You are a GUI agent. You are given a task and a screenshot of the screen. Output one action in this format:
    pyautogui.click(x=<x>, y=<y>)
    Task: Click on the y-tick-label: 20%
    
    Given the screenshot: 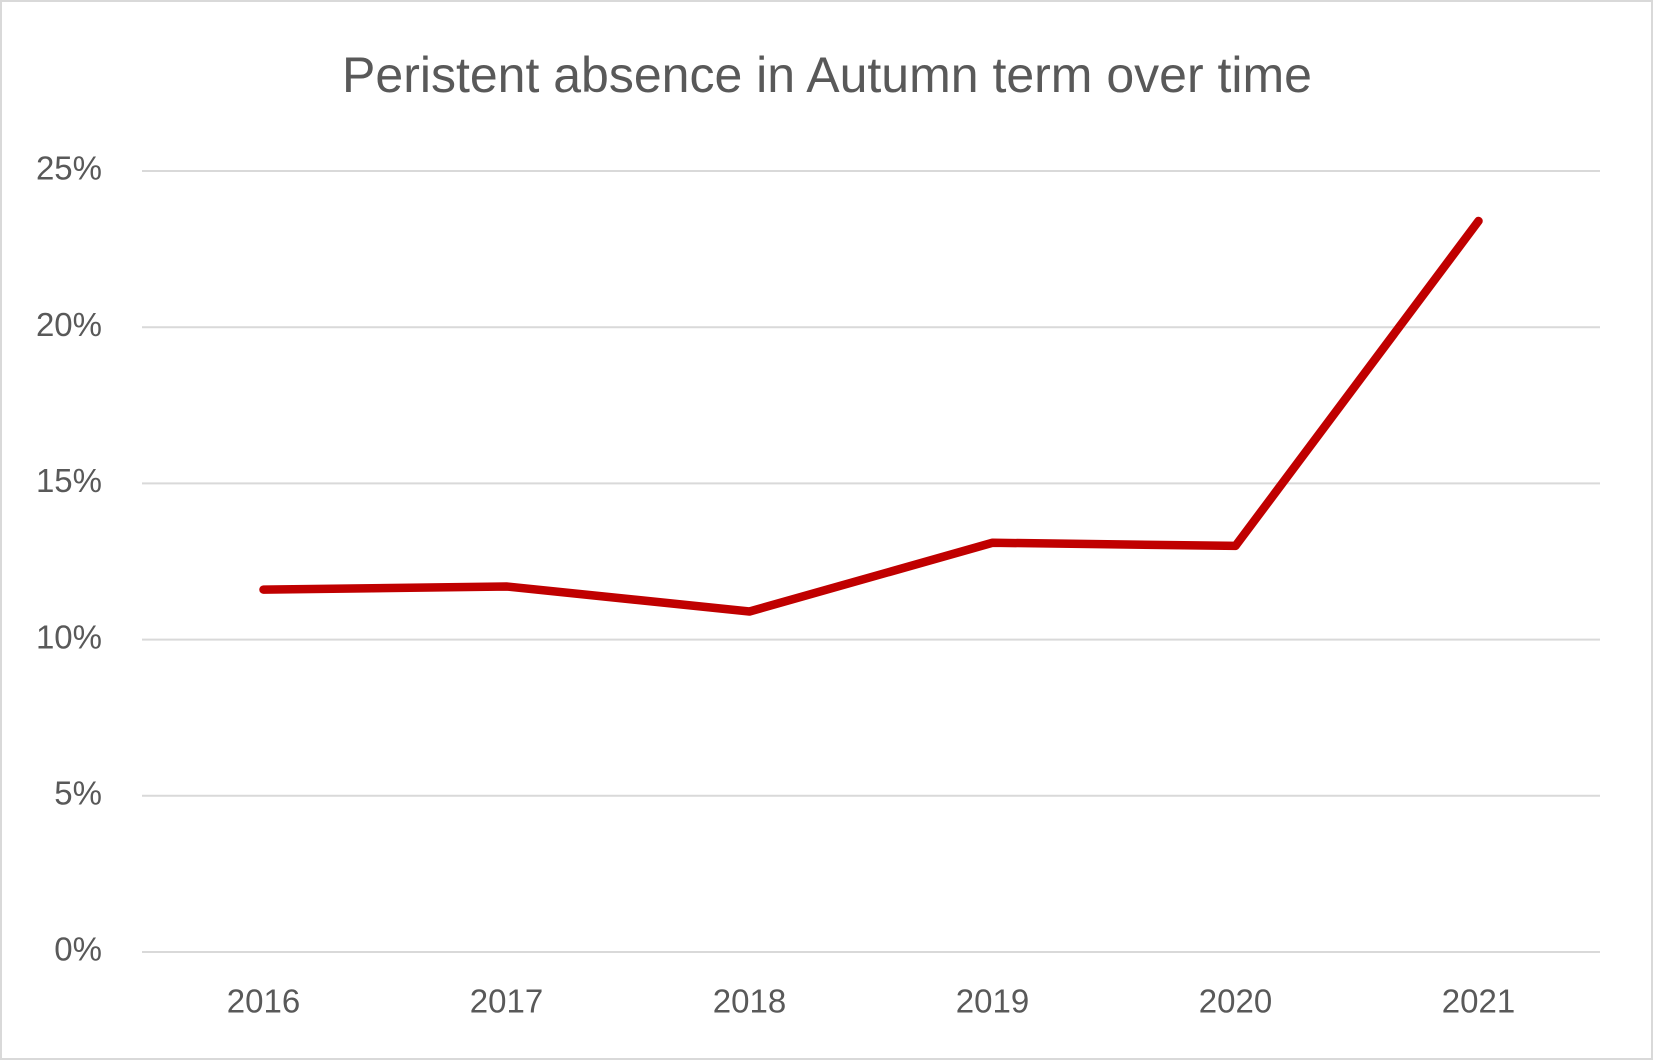 What is the action you would take?
    pyautogui.click(x=69, y=324)
    